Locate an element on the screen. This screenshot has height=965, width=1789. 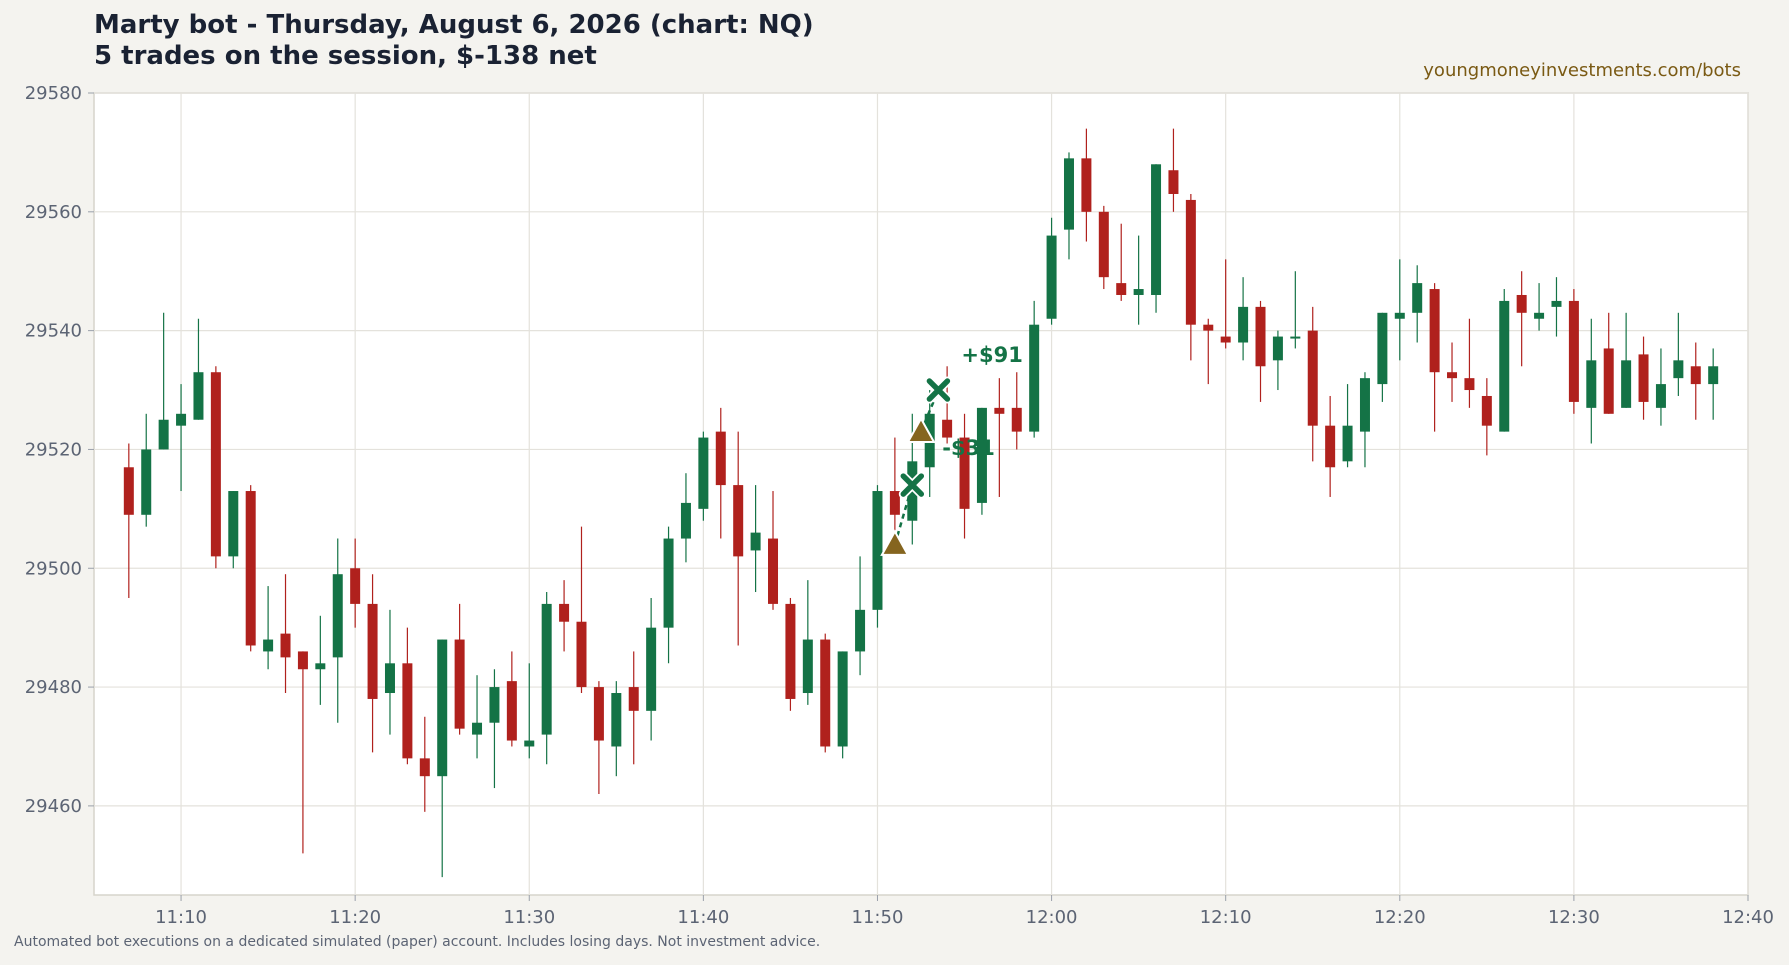
y-tick-label: 29540 is located at coordinates (53, 331).